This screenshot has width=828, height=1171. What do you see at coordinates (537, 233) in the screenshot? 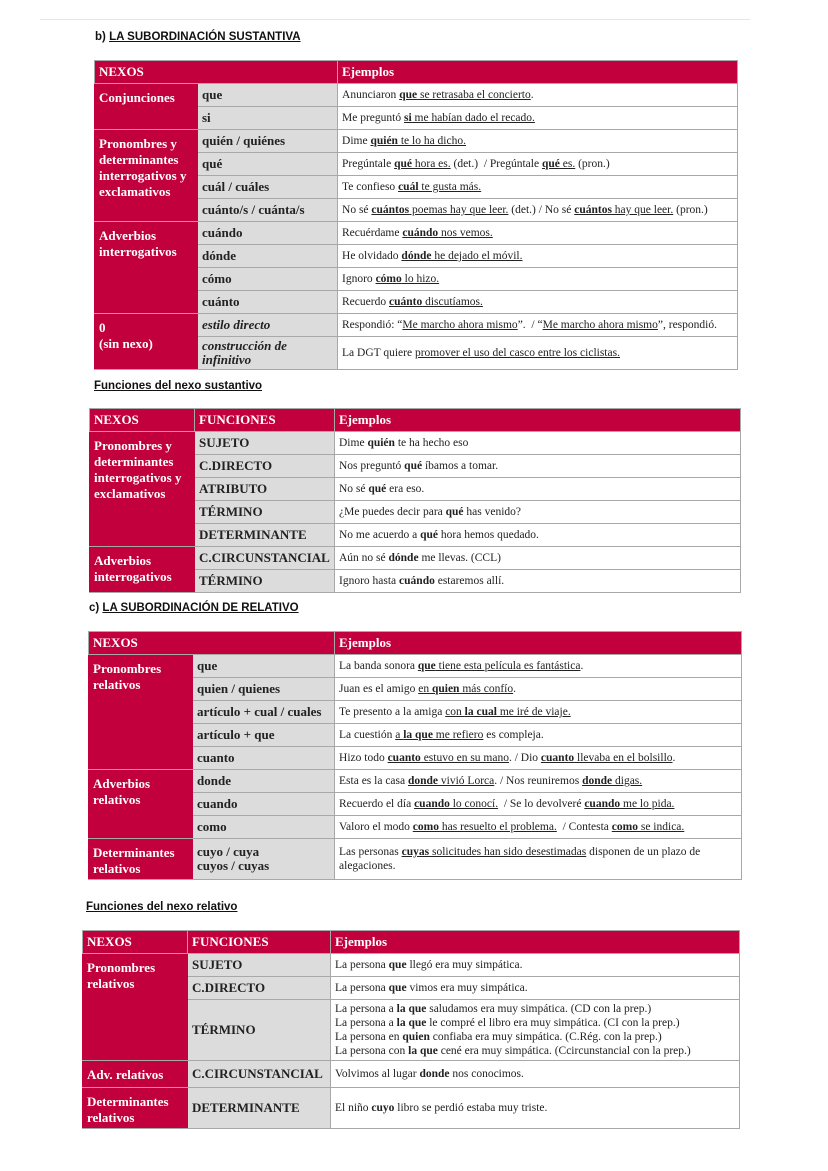
I see `example-cell: Recuérdame cuándo nos vemos.` at bounding box center [537, 233].